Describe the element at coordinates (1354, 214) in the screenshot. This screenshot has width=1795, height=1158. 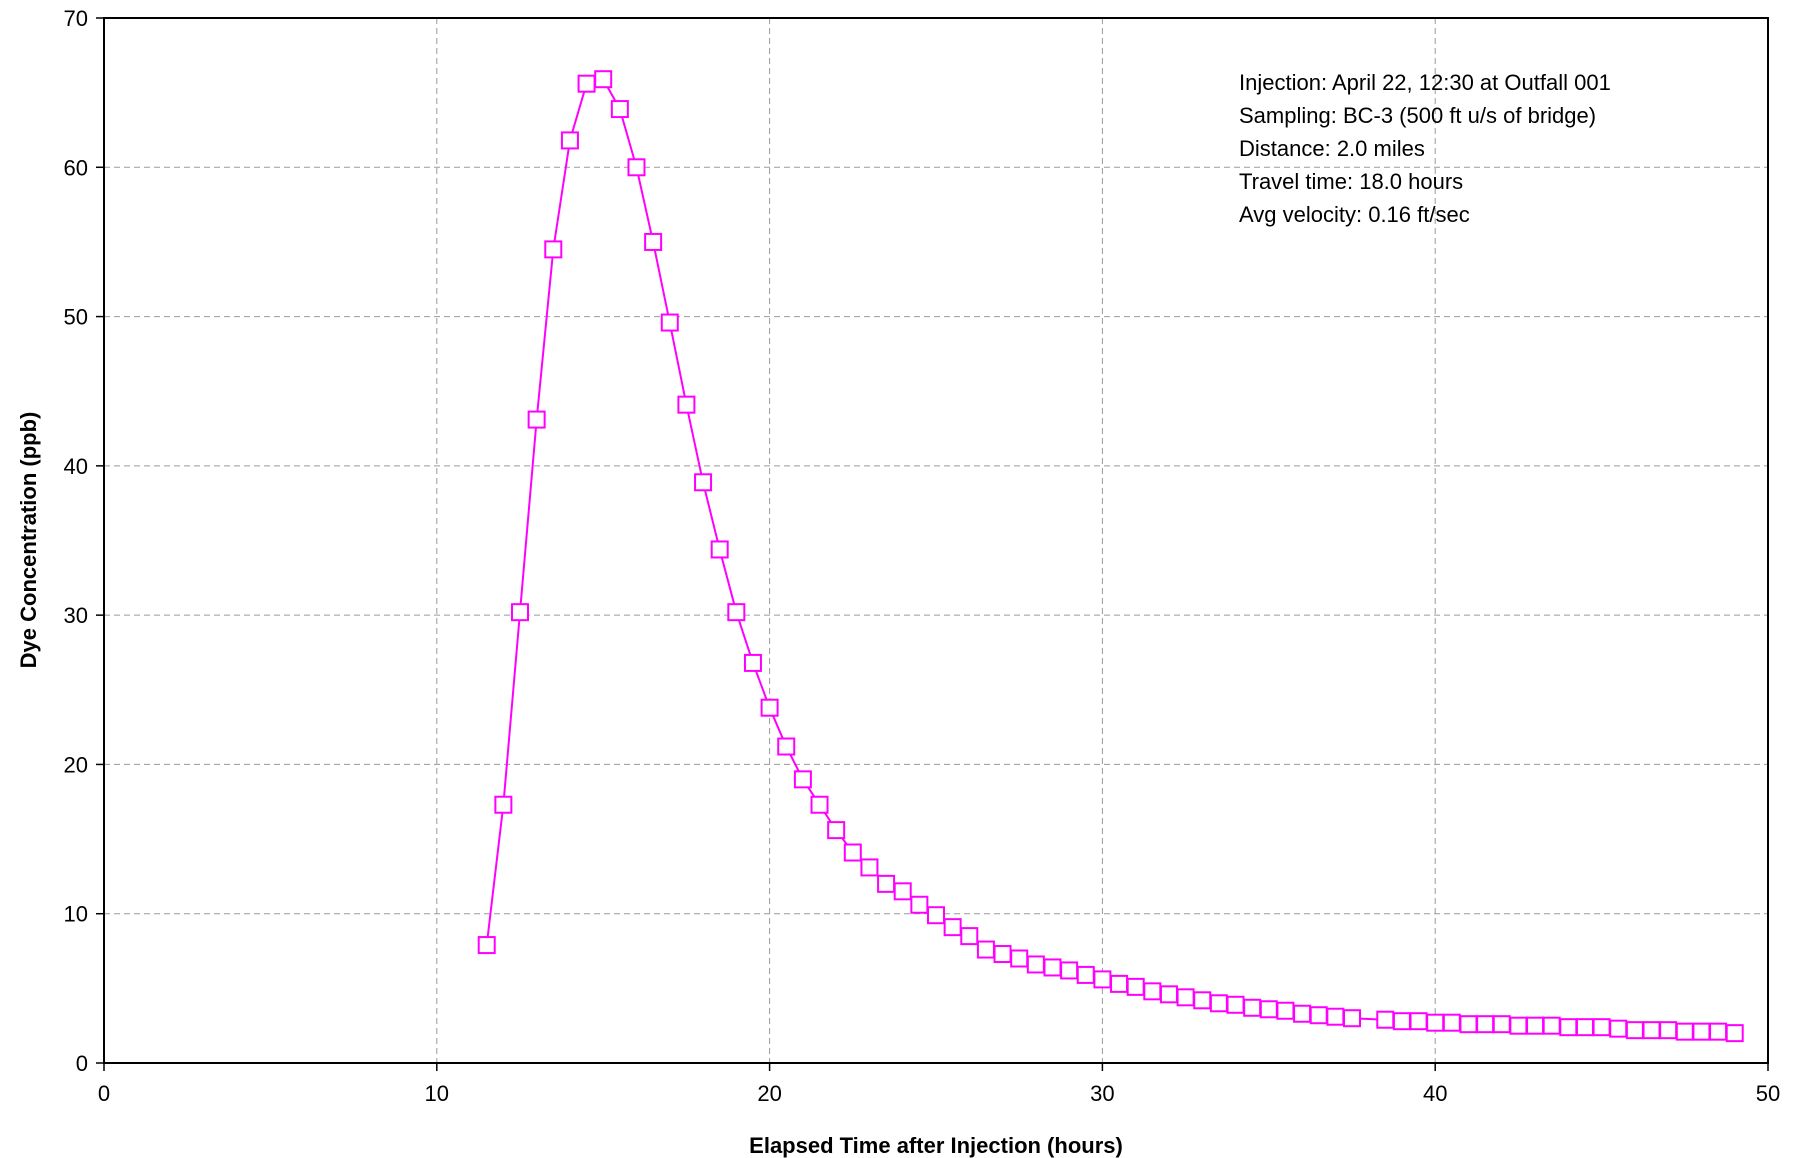
I see `annotation-avg-velocity: Avg velocity: 0.16 ft/sec` at that location.